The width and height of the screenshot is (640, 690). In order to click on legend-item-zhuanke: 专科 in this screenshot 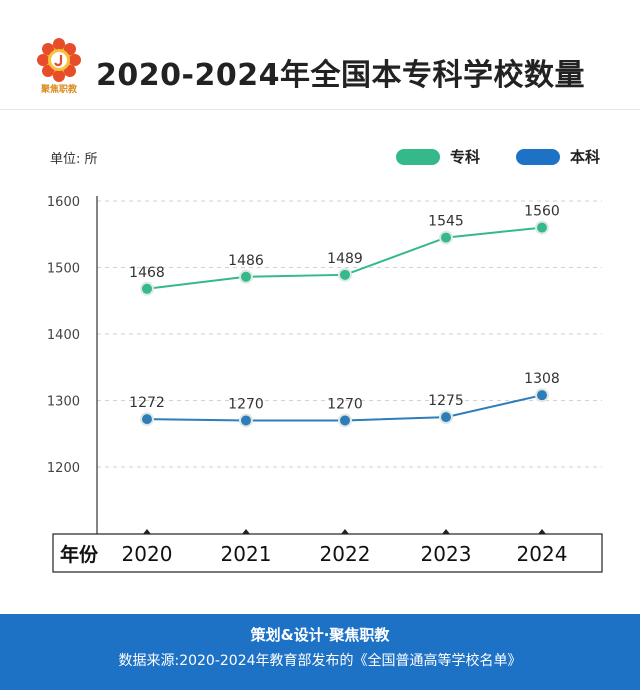, I will do `click(438, 156)`.